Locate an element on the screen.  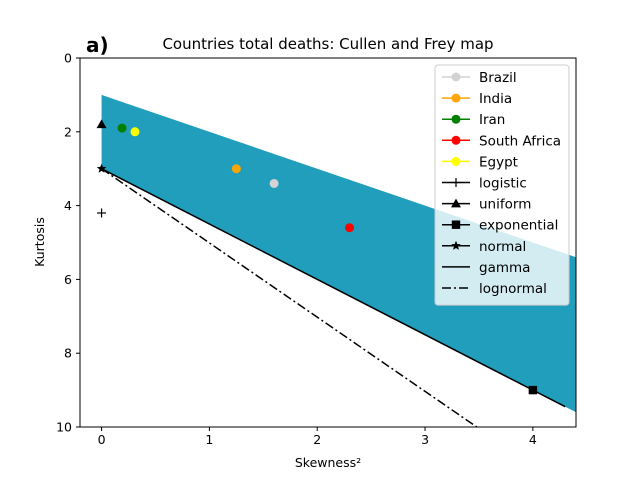
legend-item-normal: normal is located at coordinates (484, 247).